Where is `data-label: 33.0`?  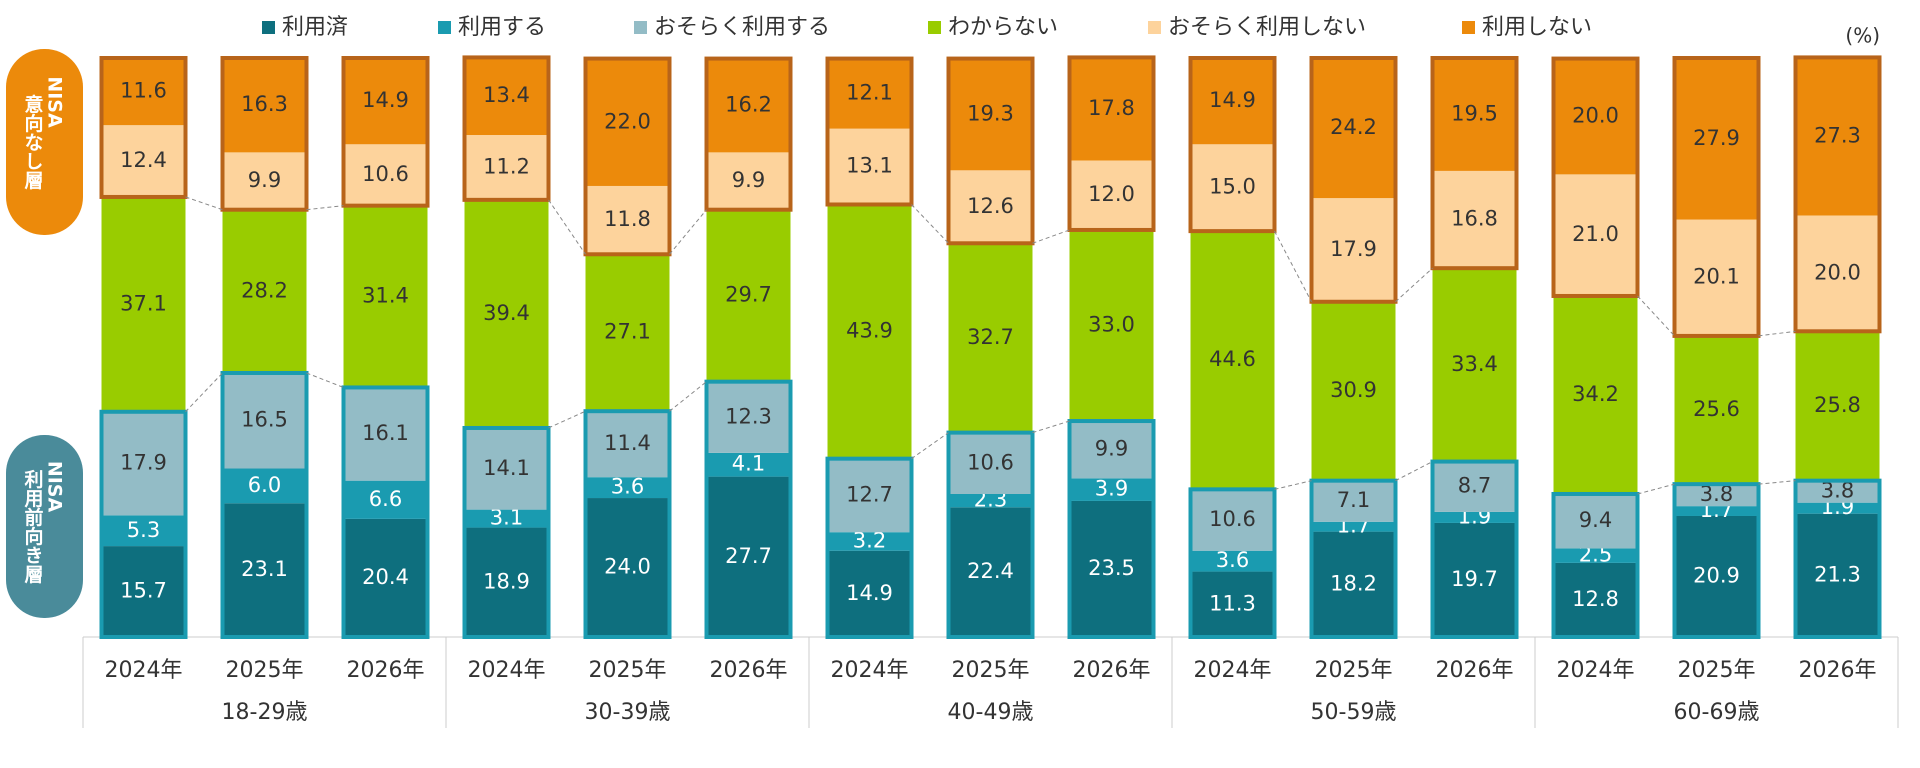
data-label: 33.0 is located at coordinates (1111, 324).